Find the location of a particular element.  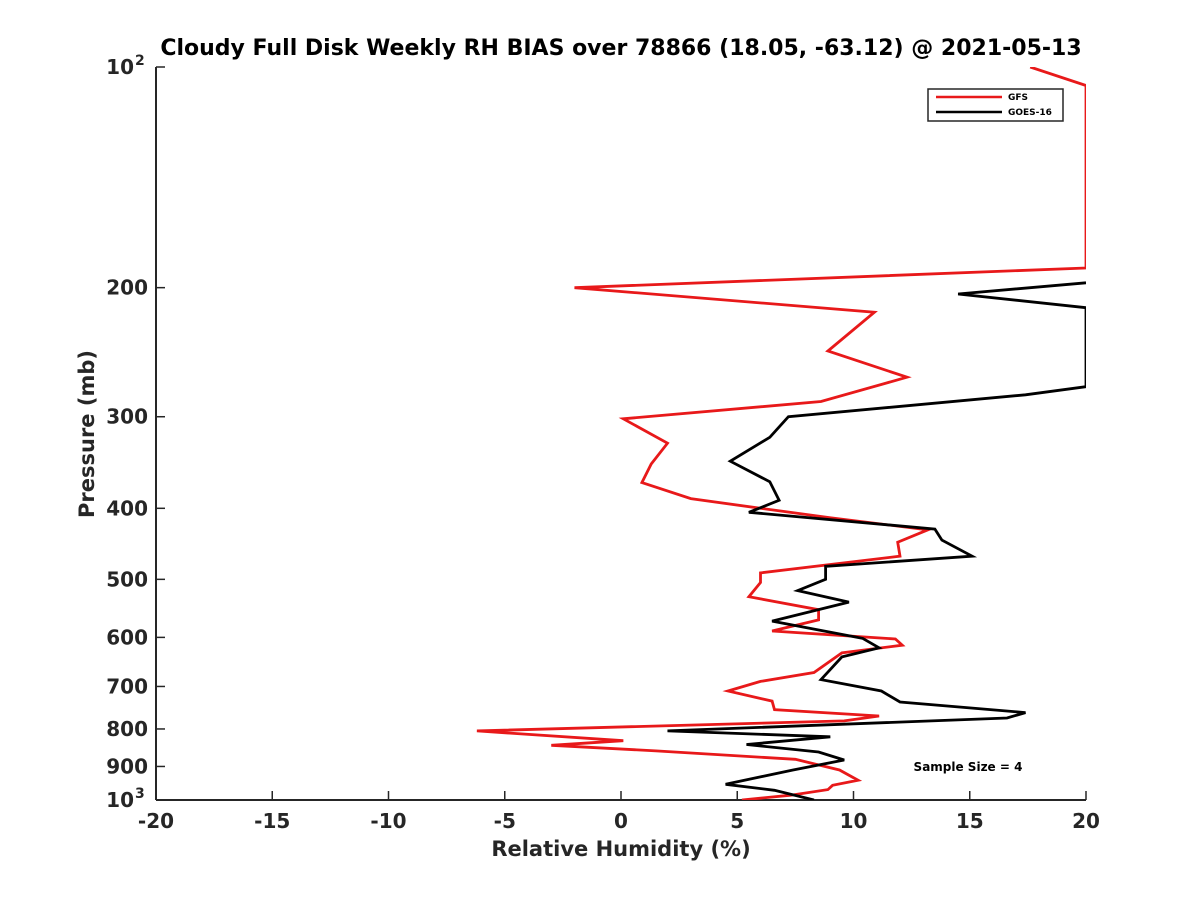

y-tick-label: 500 is located at coordinates (127, 579).